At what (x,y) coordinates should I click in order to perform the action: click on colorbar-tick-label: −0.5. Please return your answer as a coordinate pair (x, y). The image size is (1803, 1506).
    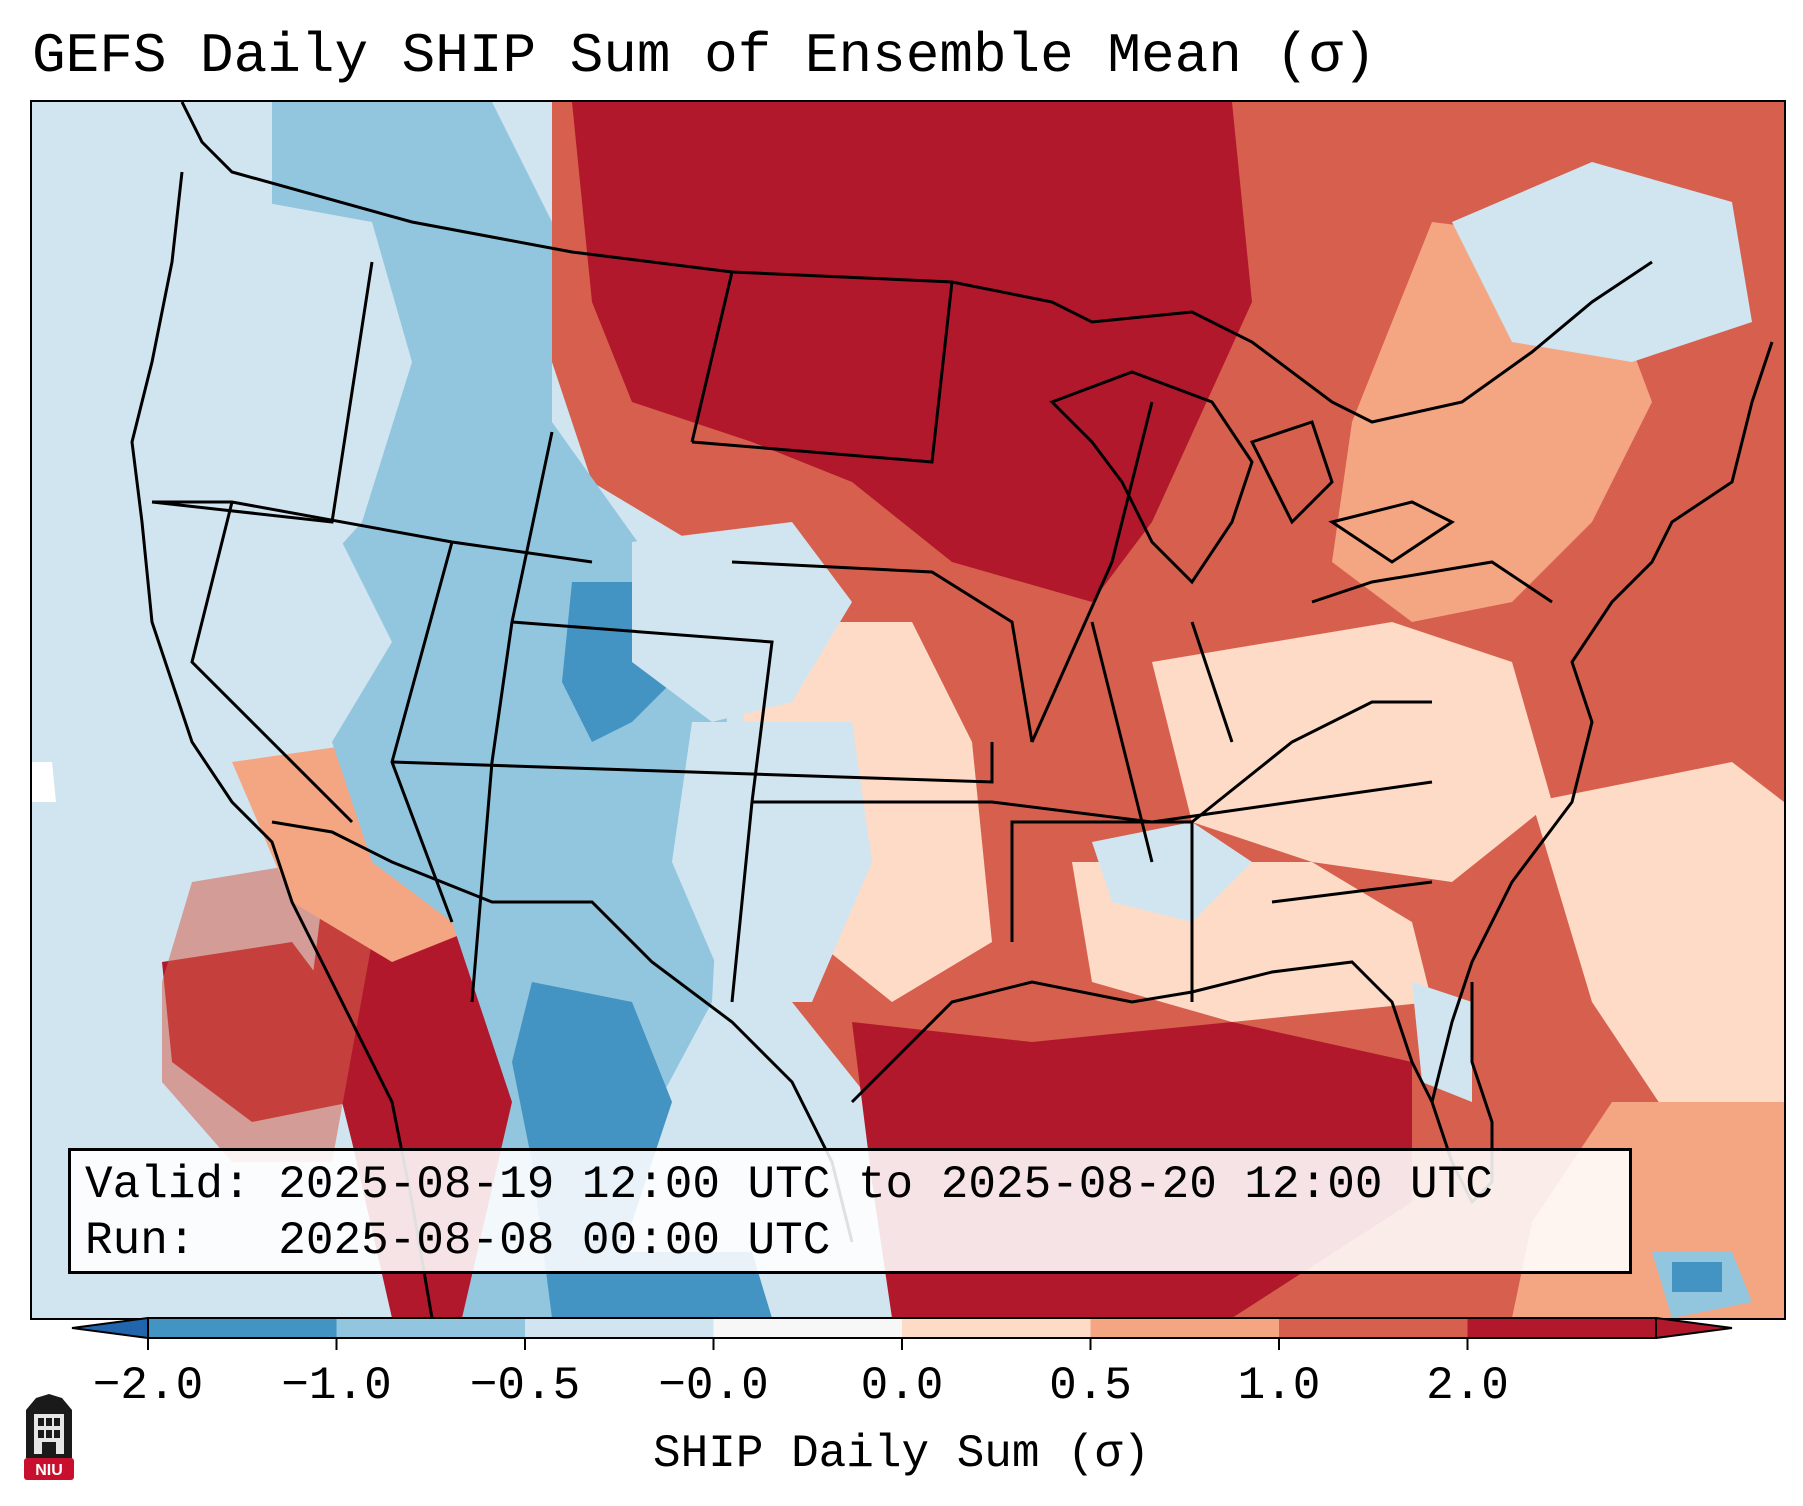
    Looking at the image, I should click on (525, 1386).